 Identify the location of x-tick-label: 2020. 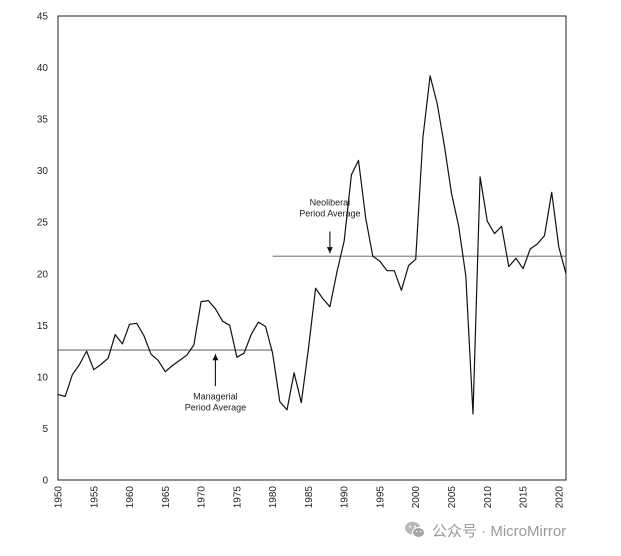
(559, 497).